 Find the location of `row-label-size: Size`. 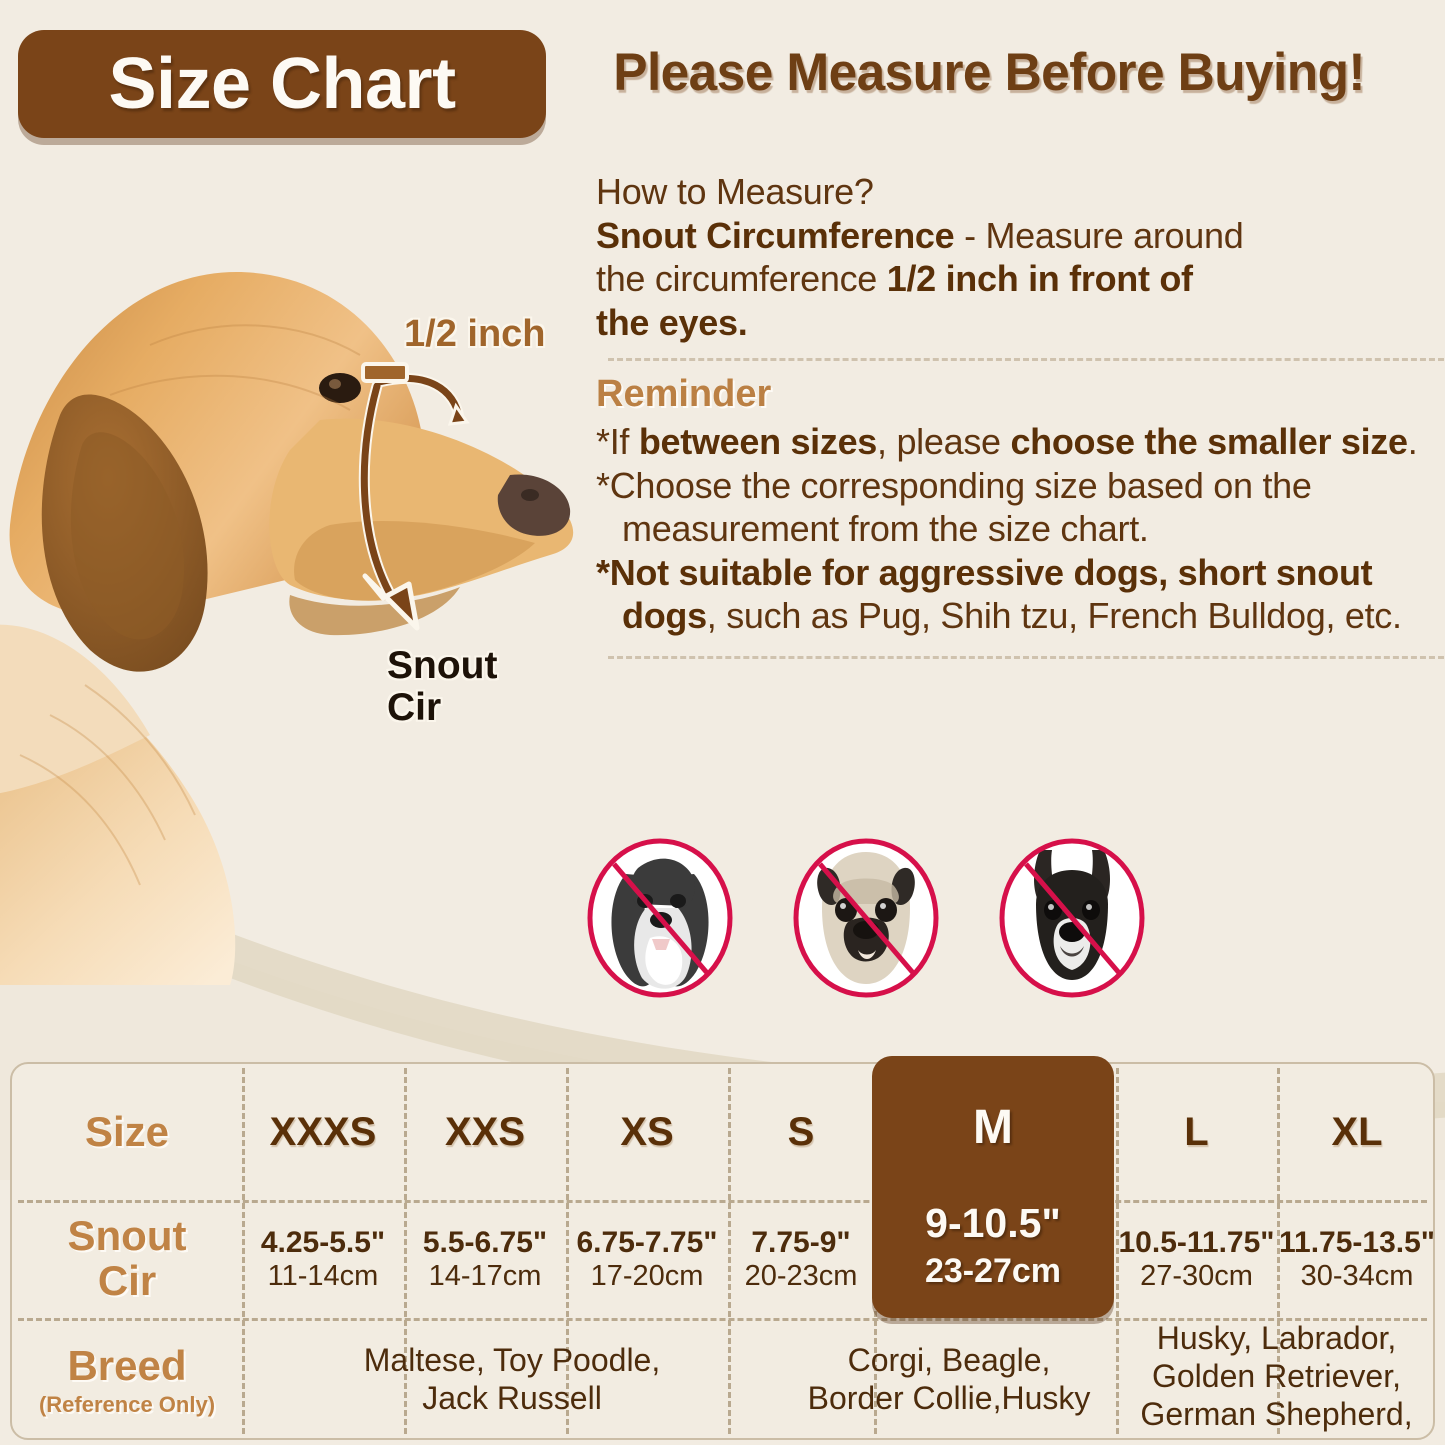

row-label-size: Size is located at coordinates (127, 1131).